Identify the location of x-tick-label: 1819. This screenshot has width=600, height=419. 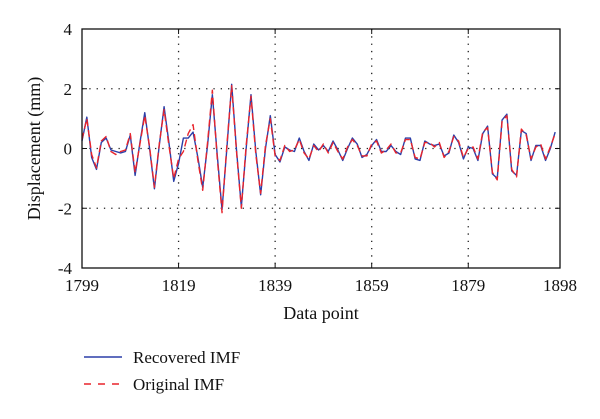
(179, 285).